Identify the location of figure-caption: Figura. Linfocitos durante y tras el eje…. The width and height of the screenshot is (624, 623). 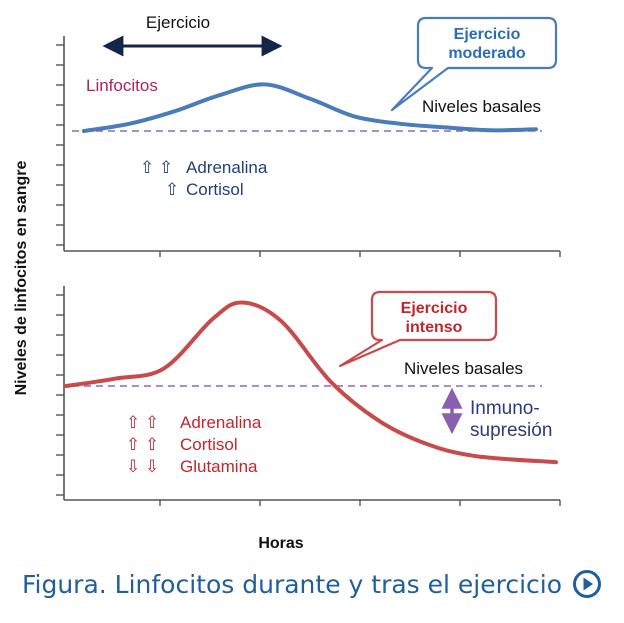
(312, 584).